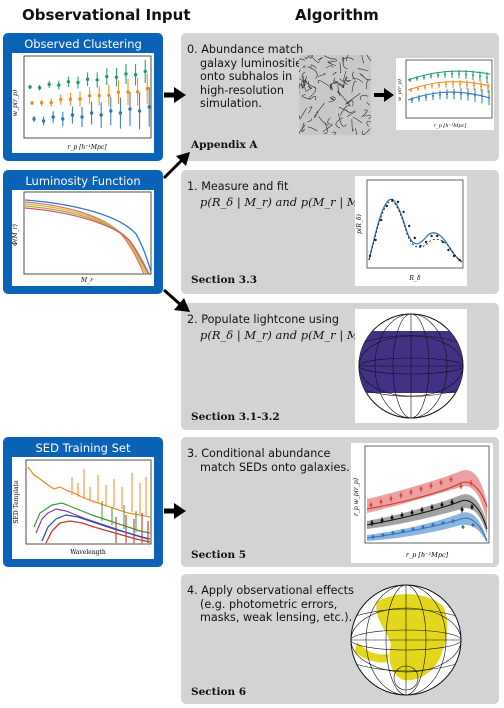 Image resolution: width=504 pixels, height=708 pixels. What do you see at coordinates (411, 366) in the screenshot?
I see `step-2-globe` at bounding box center [411, 366].